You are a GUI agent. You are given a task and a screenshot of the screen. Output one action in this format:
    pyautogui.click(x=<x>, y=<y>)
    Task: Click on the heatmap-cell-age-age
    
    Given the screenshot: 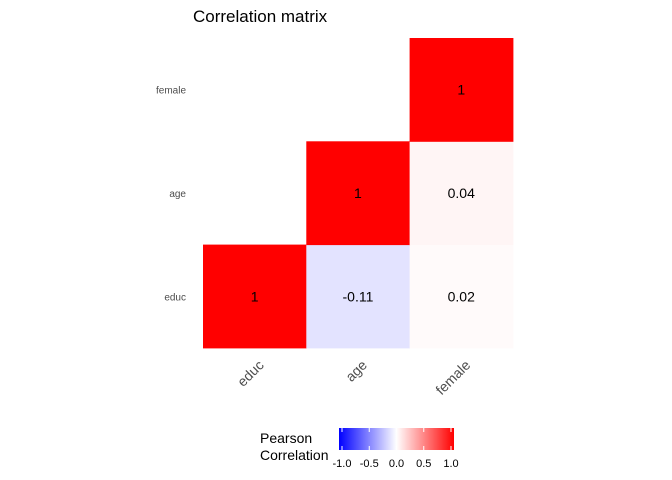 What is the action you would take?
    pyautogui.click(x=358, y=193)
    